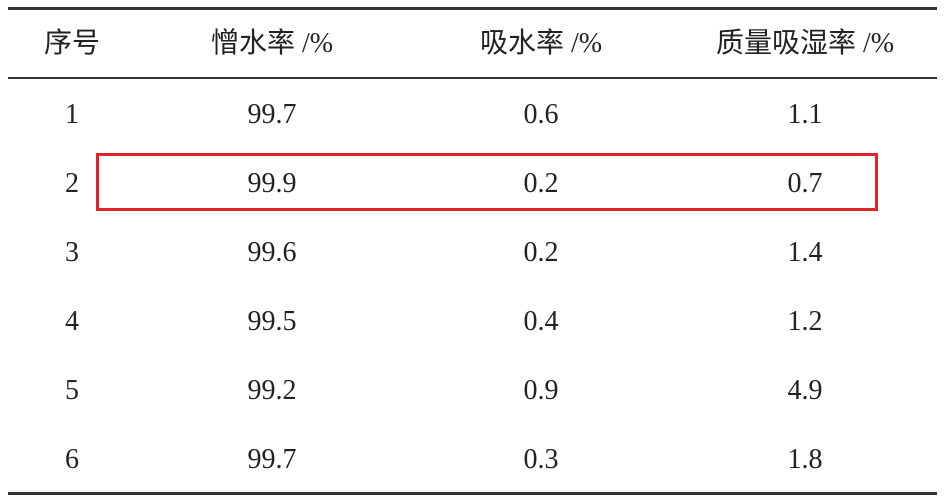 The height and width of the screenshot is (503, 945). I want to click on table-cell: 4, so click(72, 321).